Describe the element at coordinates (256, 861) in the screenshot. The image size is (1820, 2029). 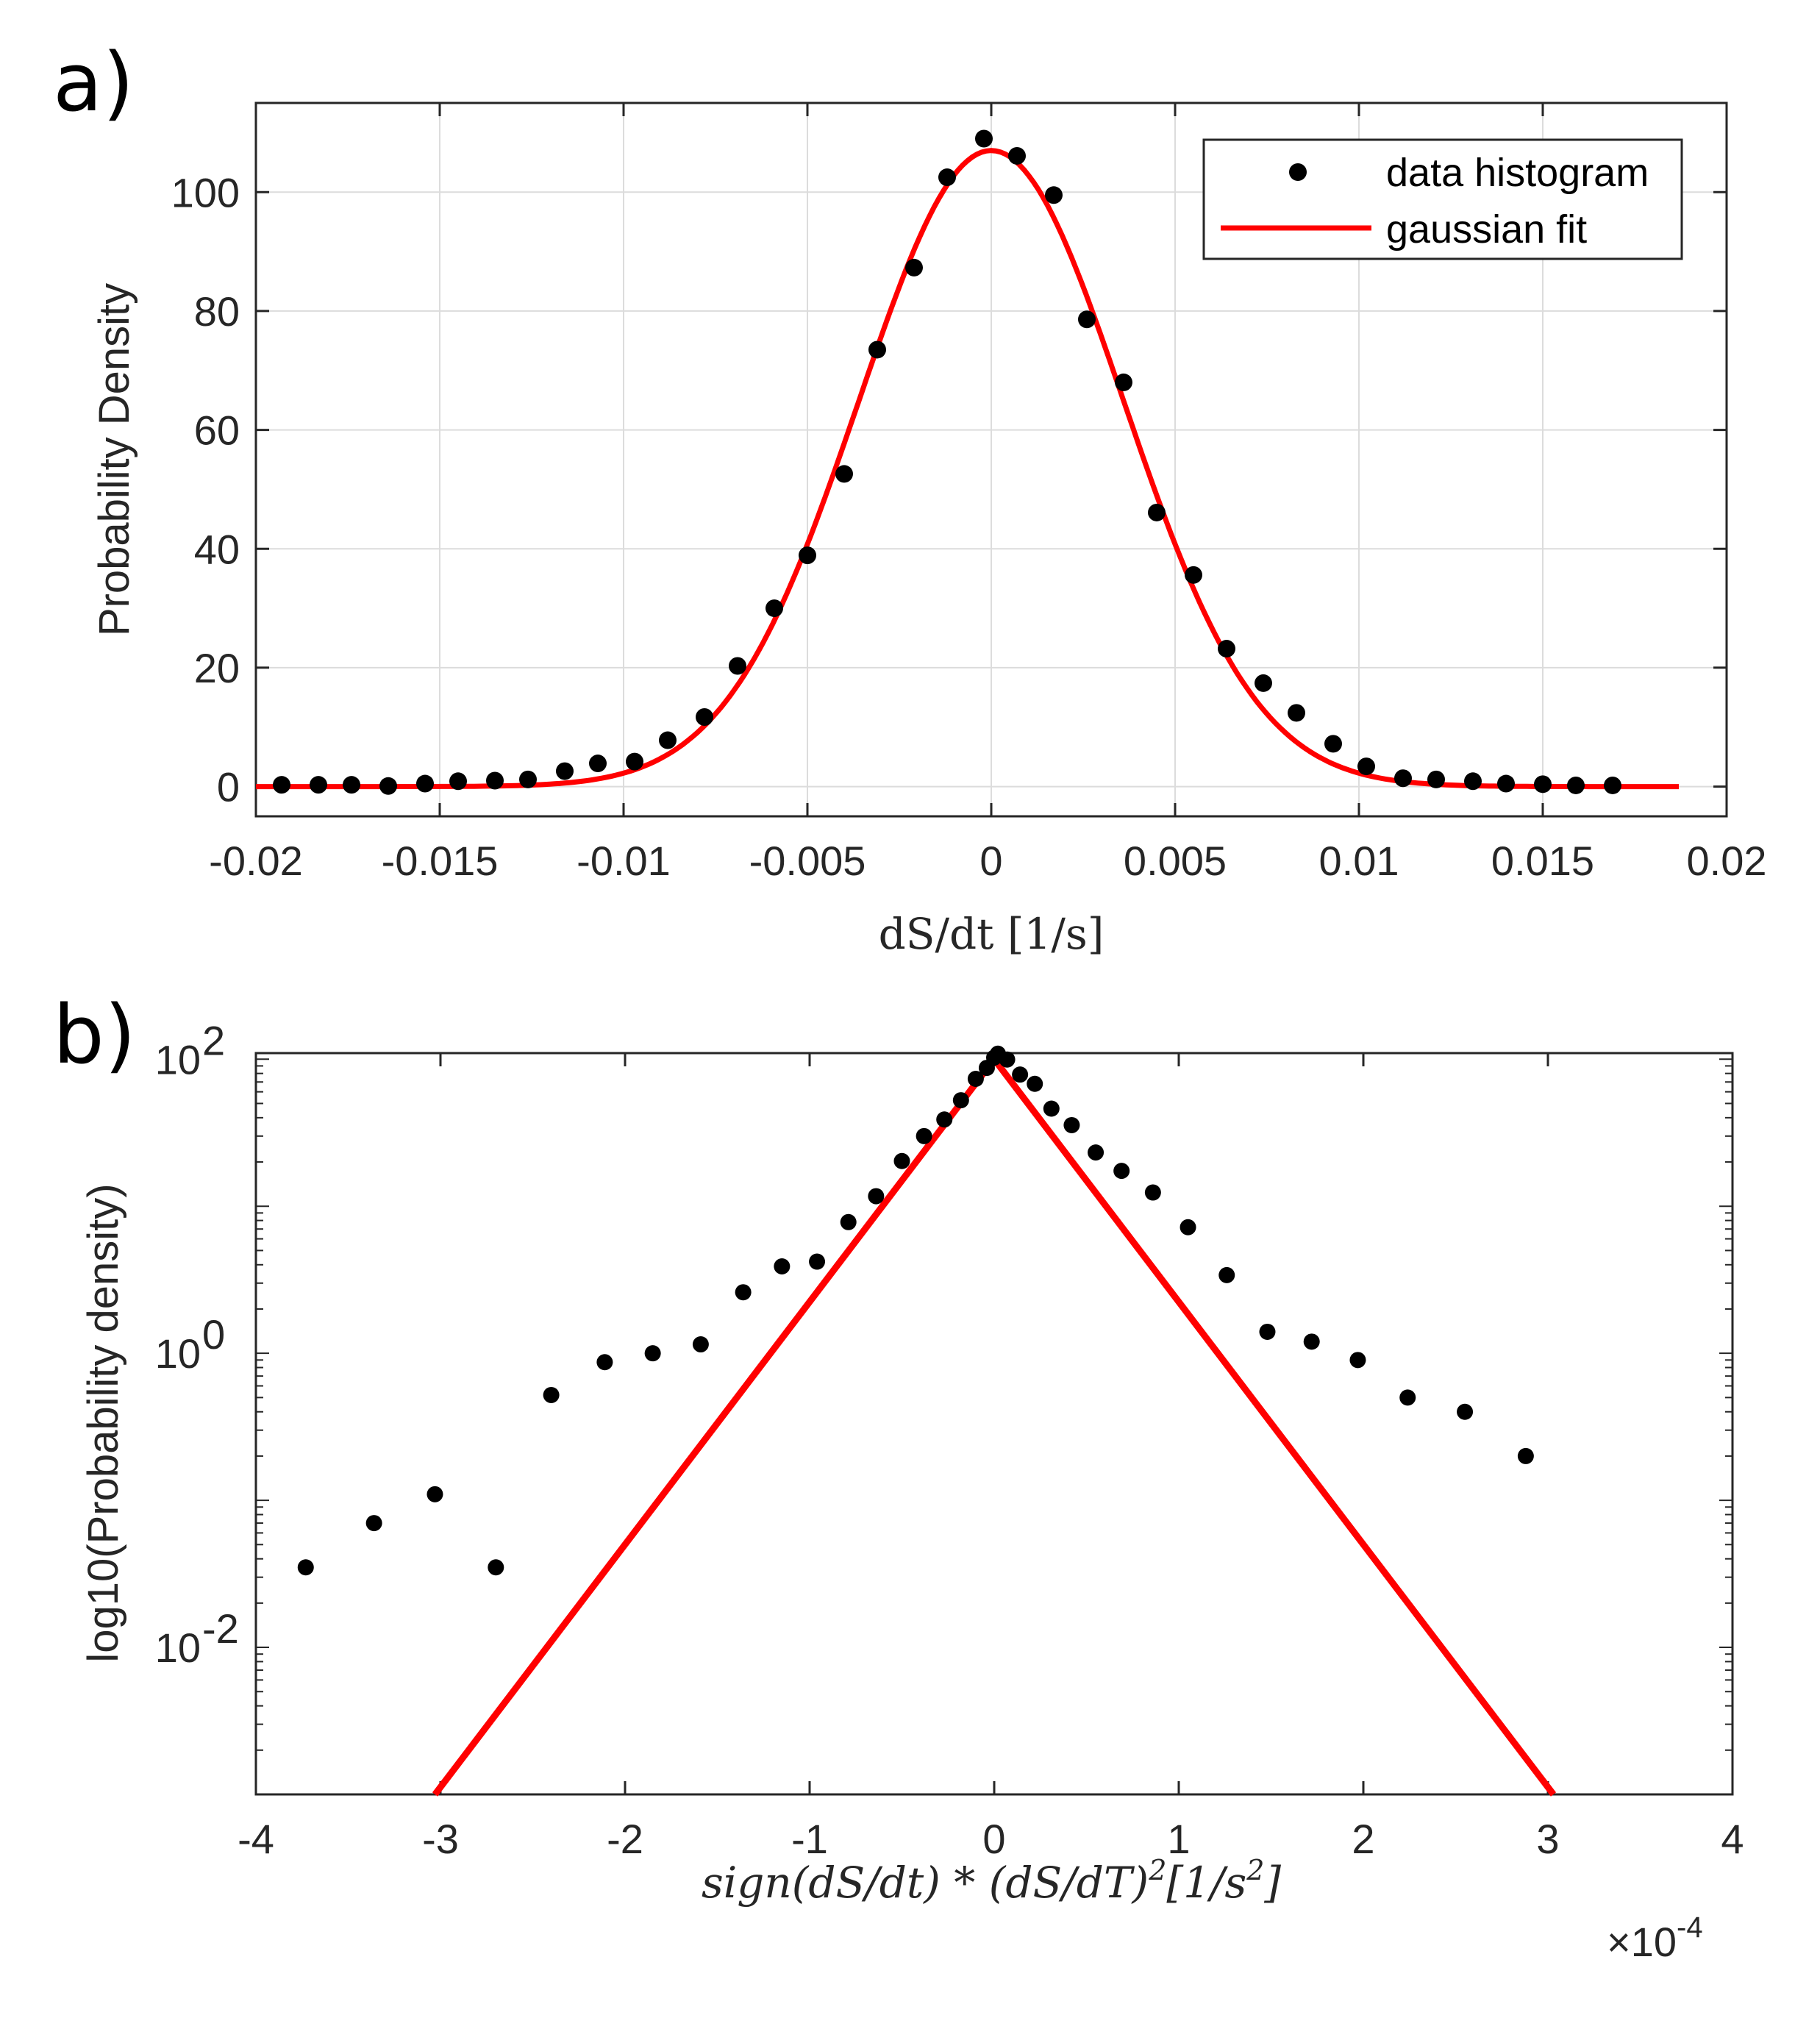
I see `x-tick-label: -0.02` at that location.